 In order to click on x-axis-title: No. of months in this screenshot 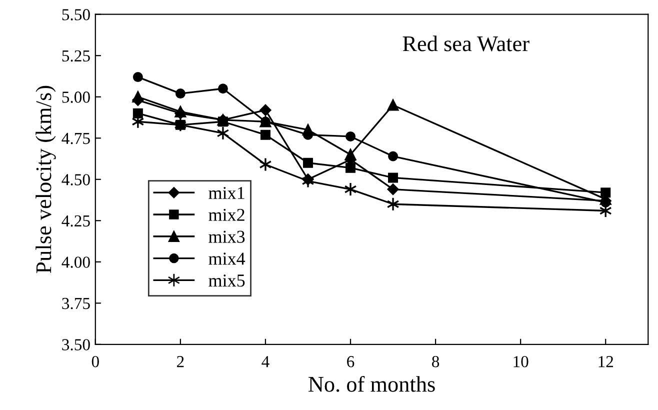, I will do `click(371, 384)`.